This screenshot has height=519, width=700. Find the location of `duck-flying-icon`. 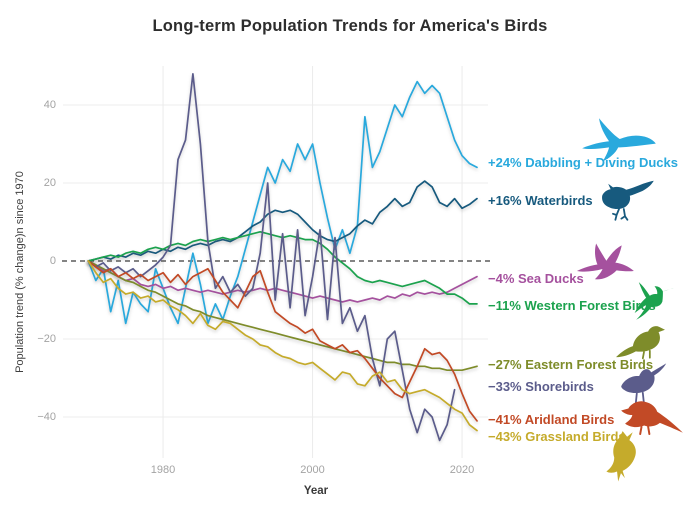

duck-flying-icon is located at coordinates (619, 139).